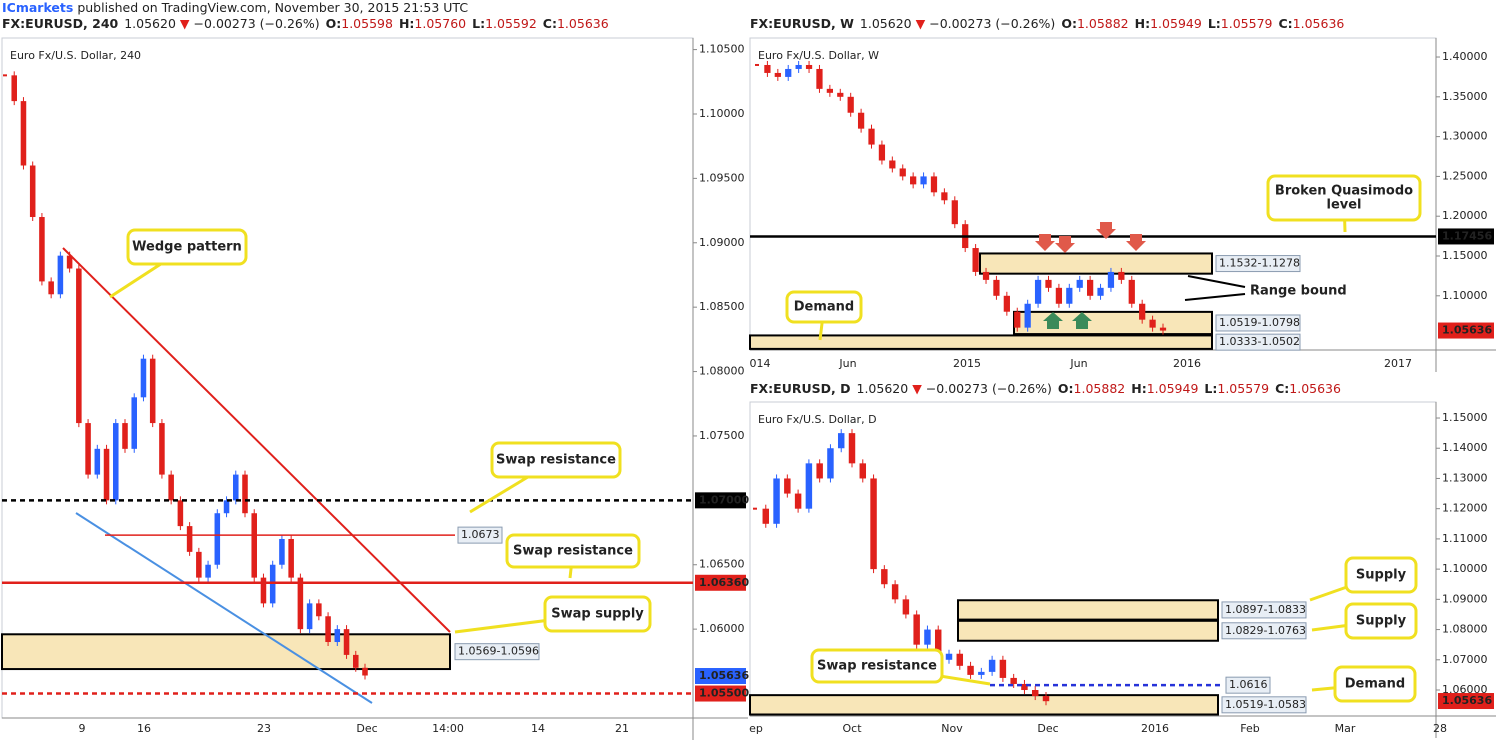 The height and width of the screenshot is (745, 1496). What do you see at coordinates (724, 693) in the screenshot?
I see `level-label: 1.05500` at bounding box center [724, 693].